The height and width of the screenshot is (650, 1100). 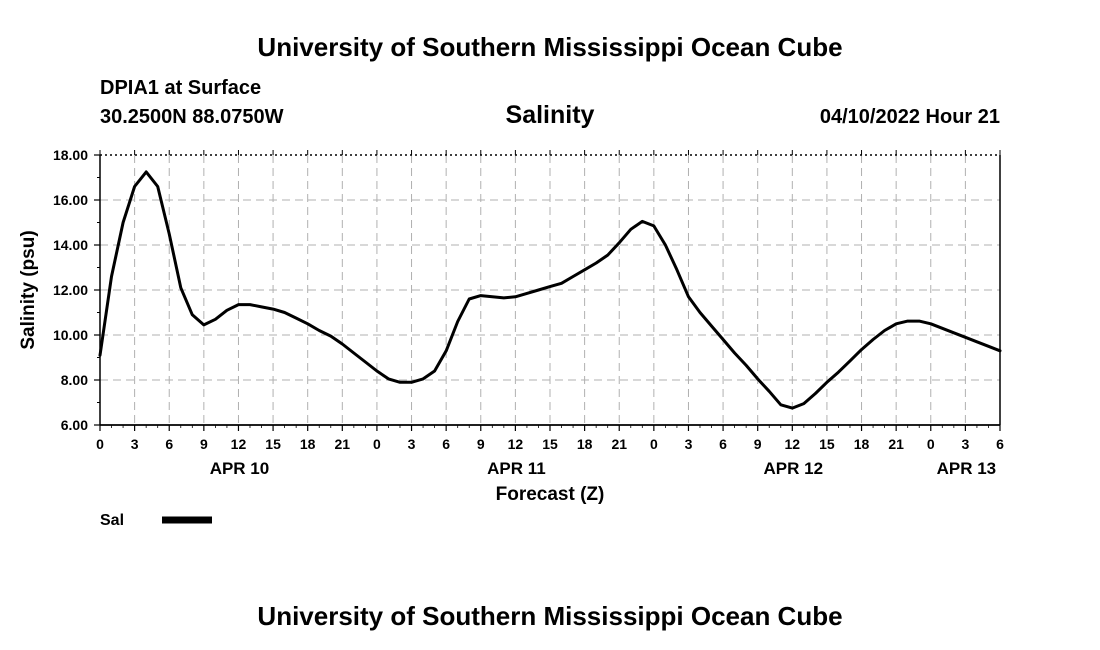 What do you see at coordinates (70, 200) in the screenshot?
I see `y-tick-label: 16.00` at bounding box center [70, 200].